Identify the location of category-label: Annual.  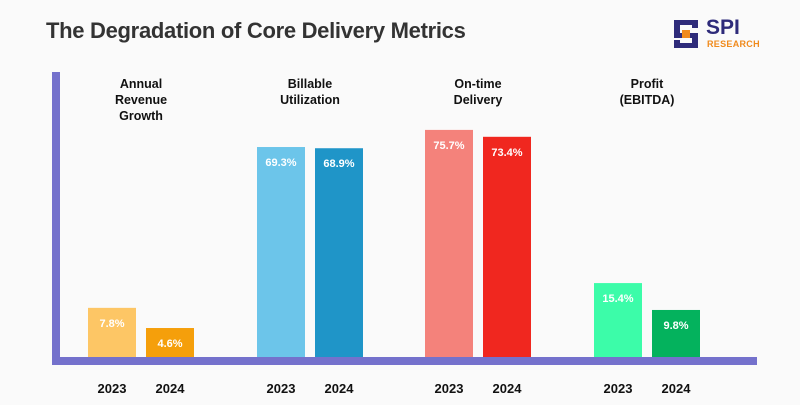
(141, 84).